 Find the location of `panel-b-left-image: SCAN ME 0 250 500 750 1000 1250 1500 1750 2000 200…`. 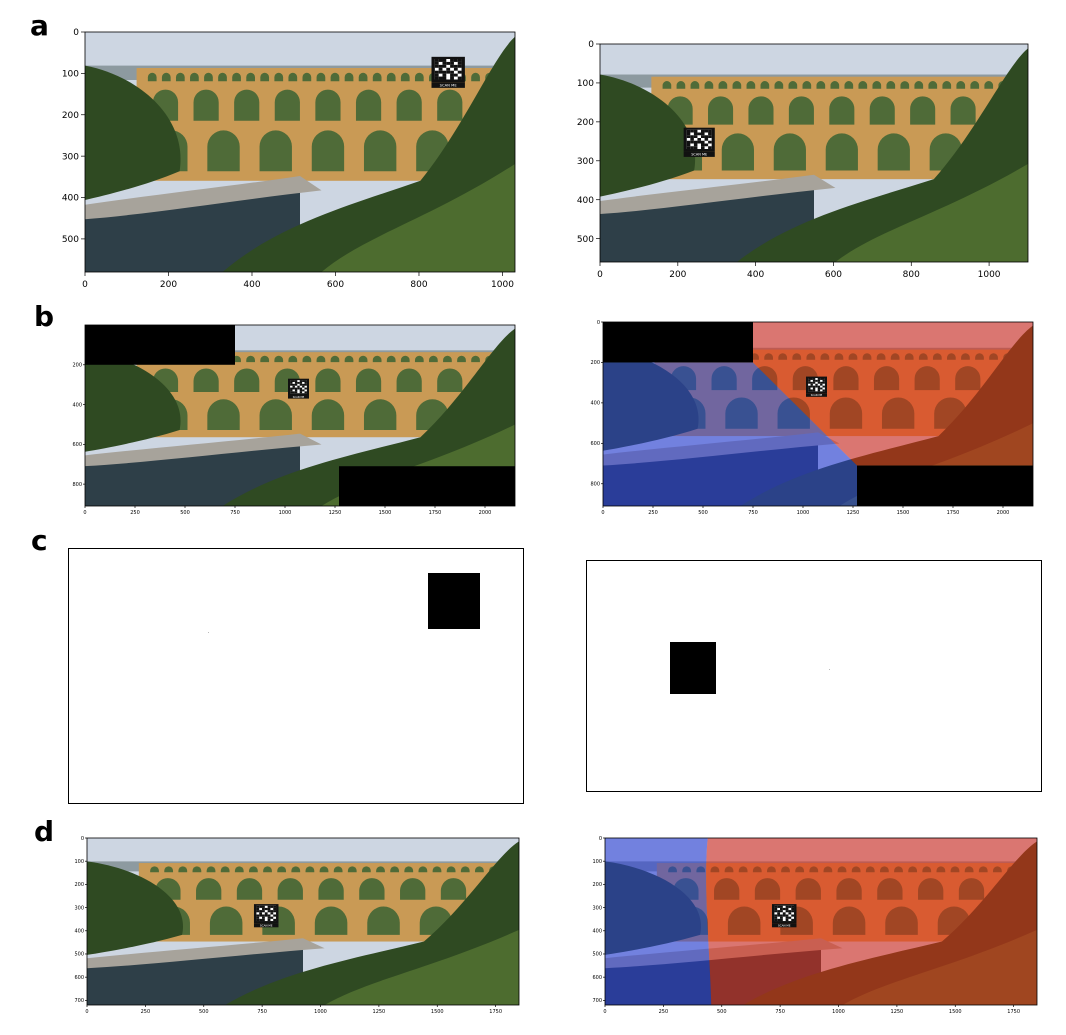

panel-b-left-image: SCAN ME 0 250 500 750 1000 1250 1500 1750 2000 200… is located at coordinates (294, 420).